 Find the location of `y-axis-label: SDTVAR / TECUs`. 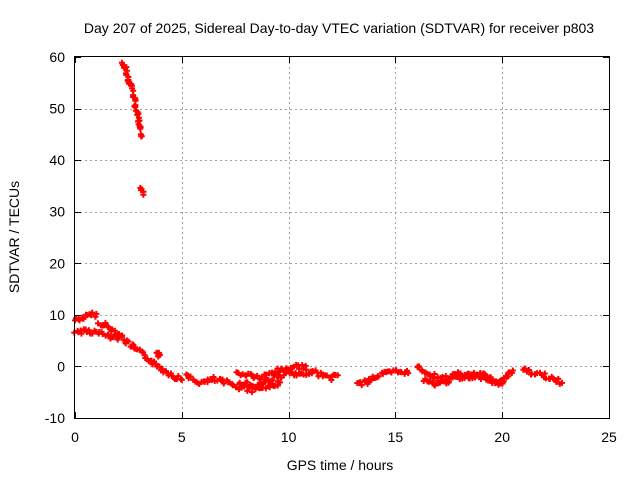

y-axis-label: SDTVAR / TECUs is located at coordinates (14, 237).